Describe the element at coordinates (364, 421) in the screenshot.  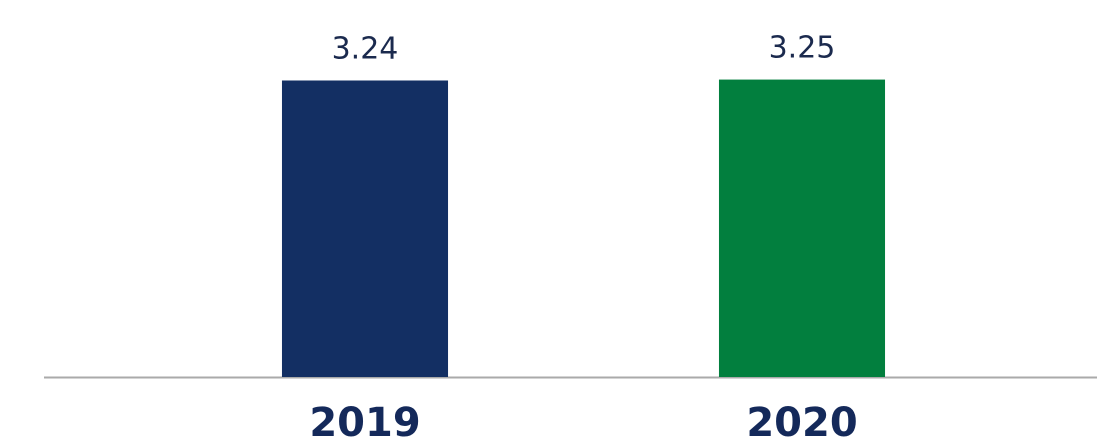
I see `x-tick-label: 2019` at that location.